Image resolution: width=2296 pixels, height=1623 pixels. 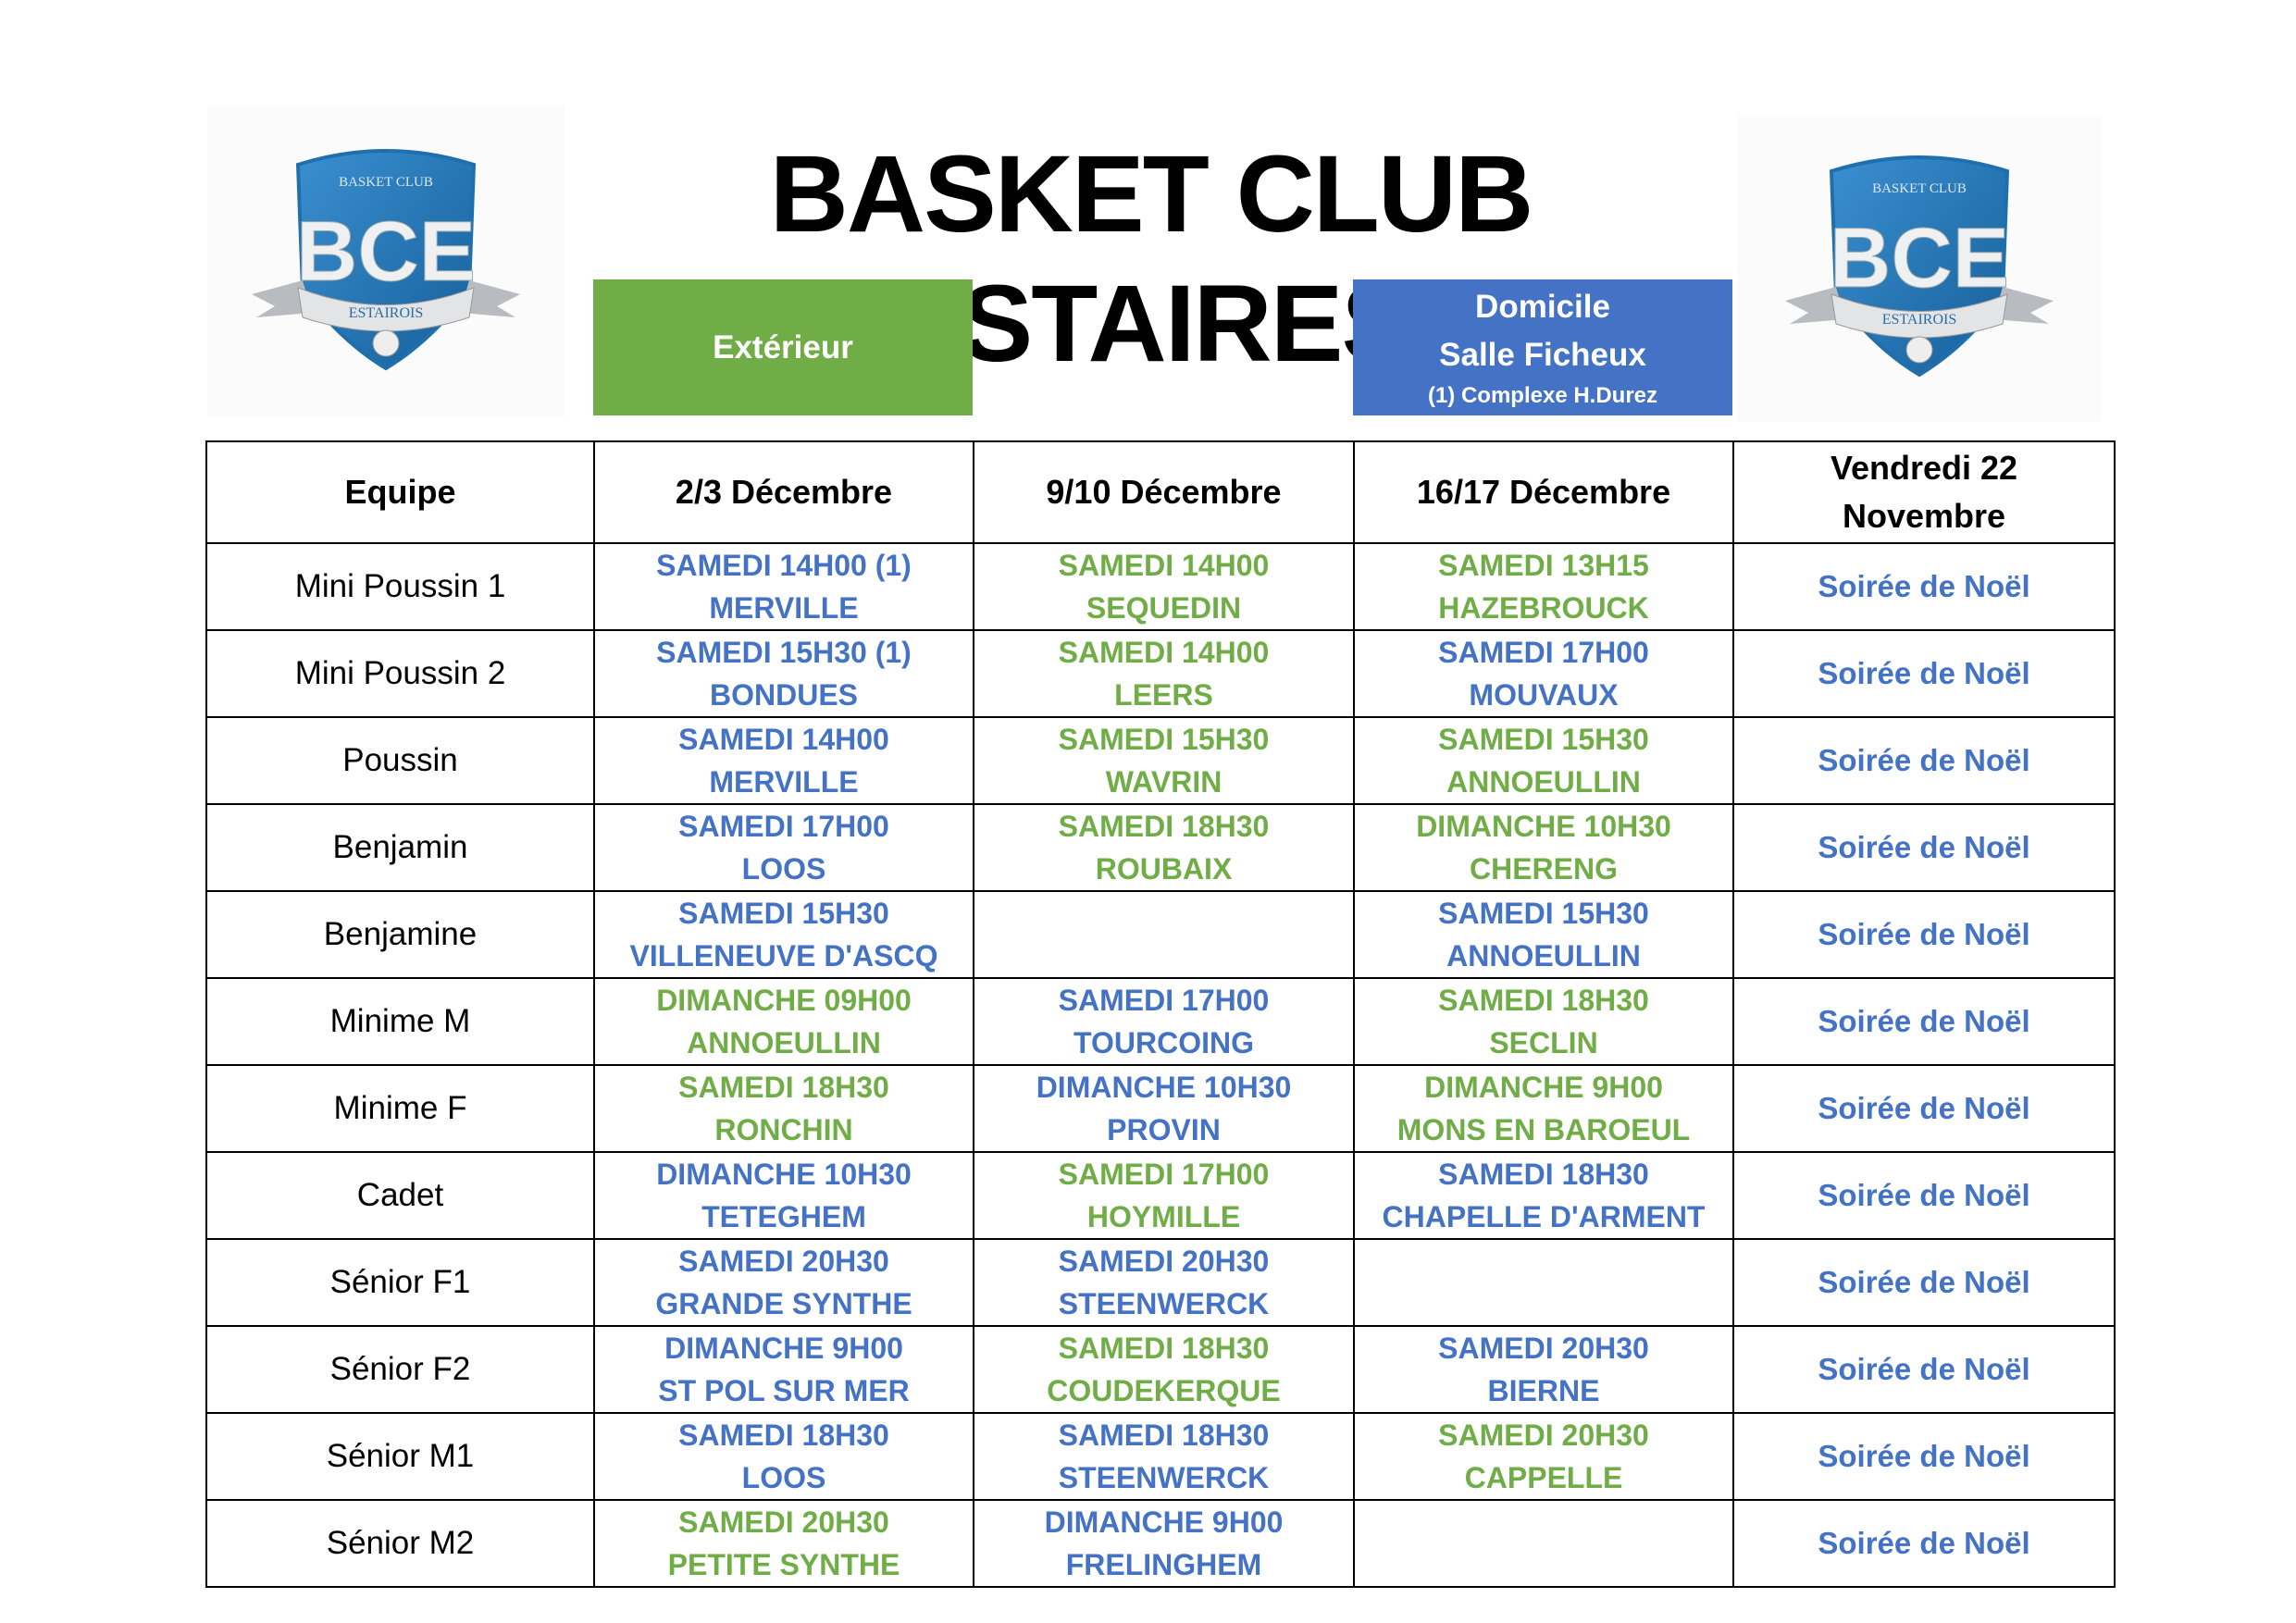 What do you see at coordinates (1164, 1303) in the screenshot?
I see `match-opponent: STEENWERCK` at bounding box center [1164, 1303].